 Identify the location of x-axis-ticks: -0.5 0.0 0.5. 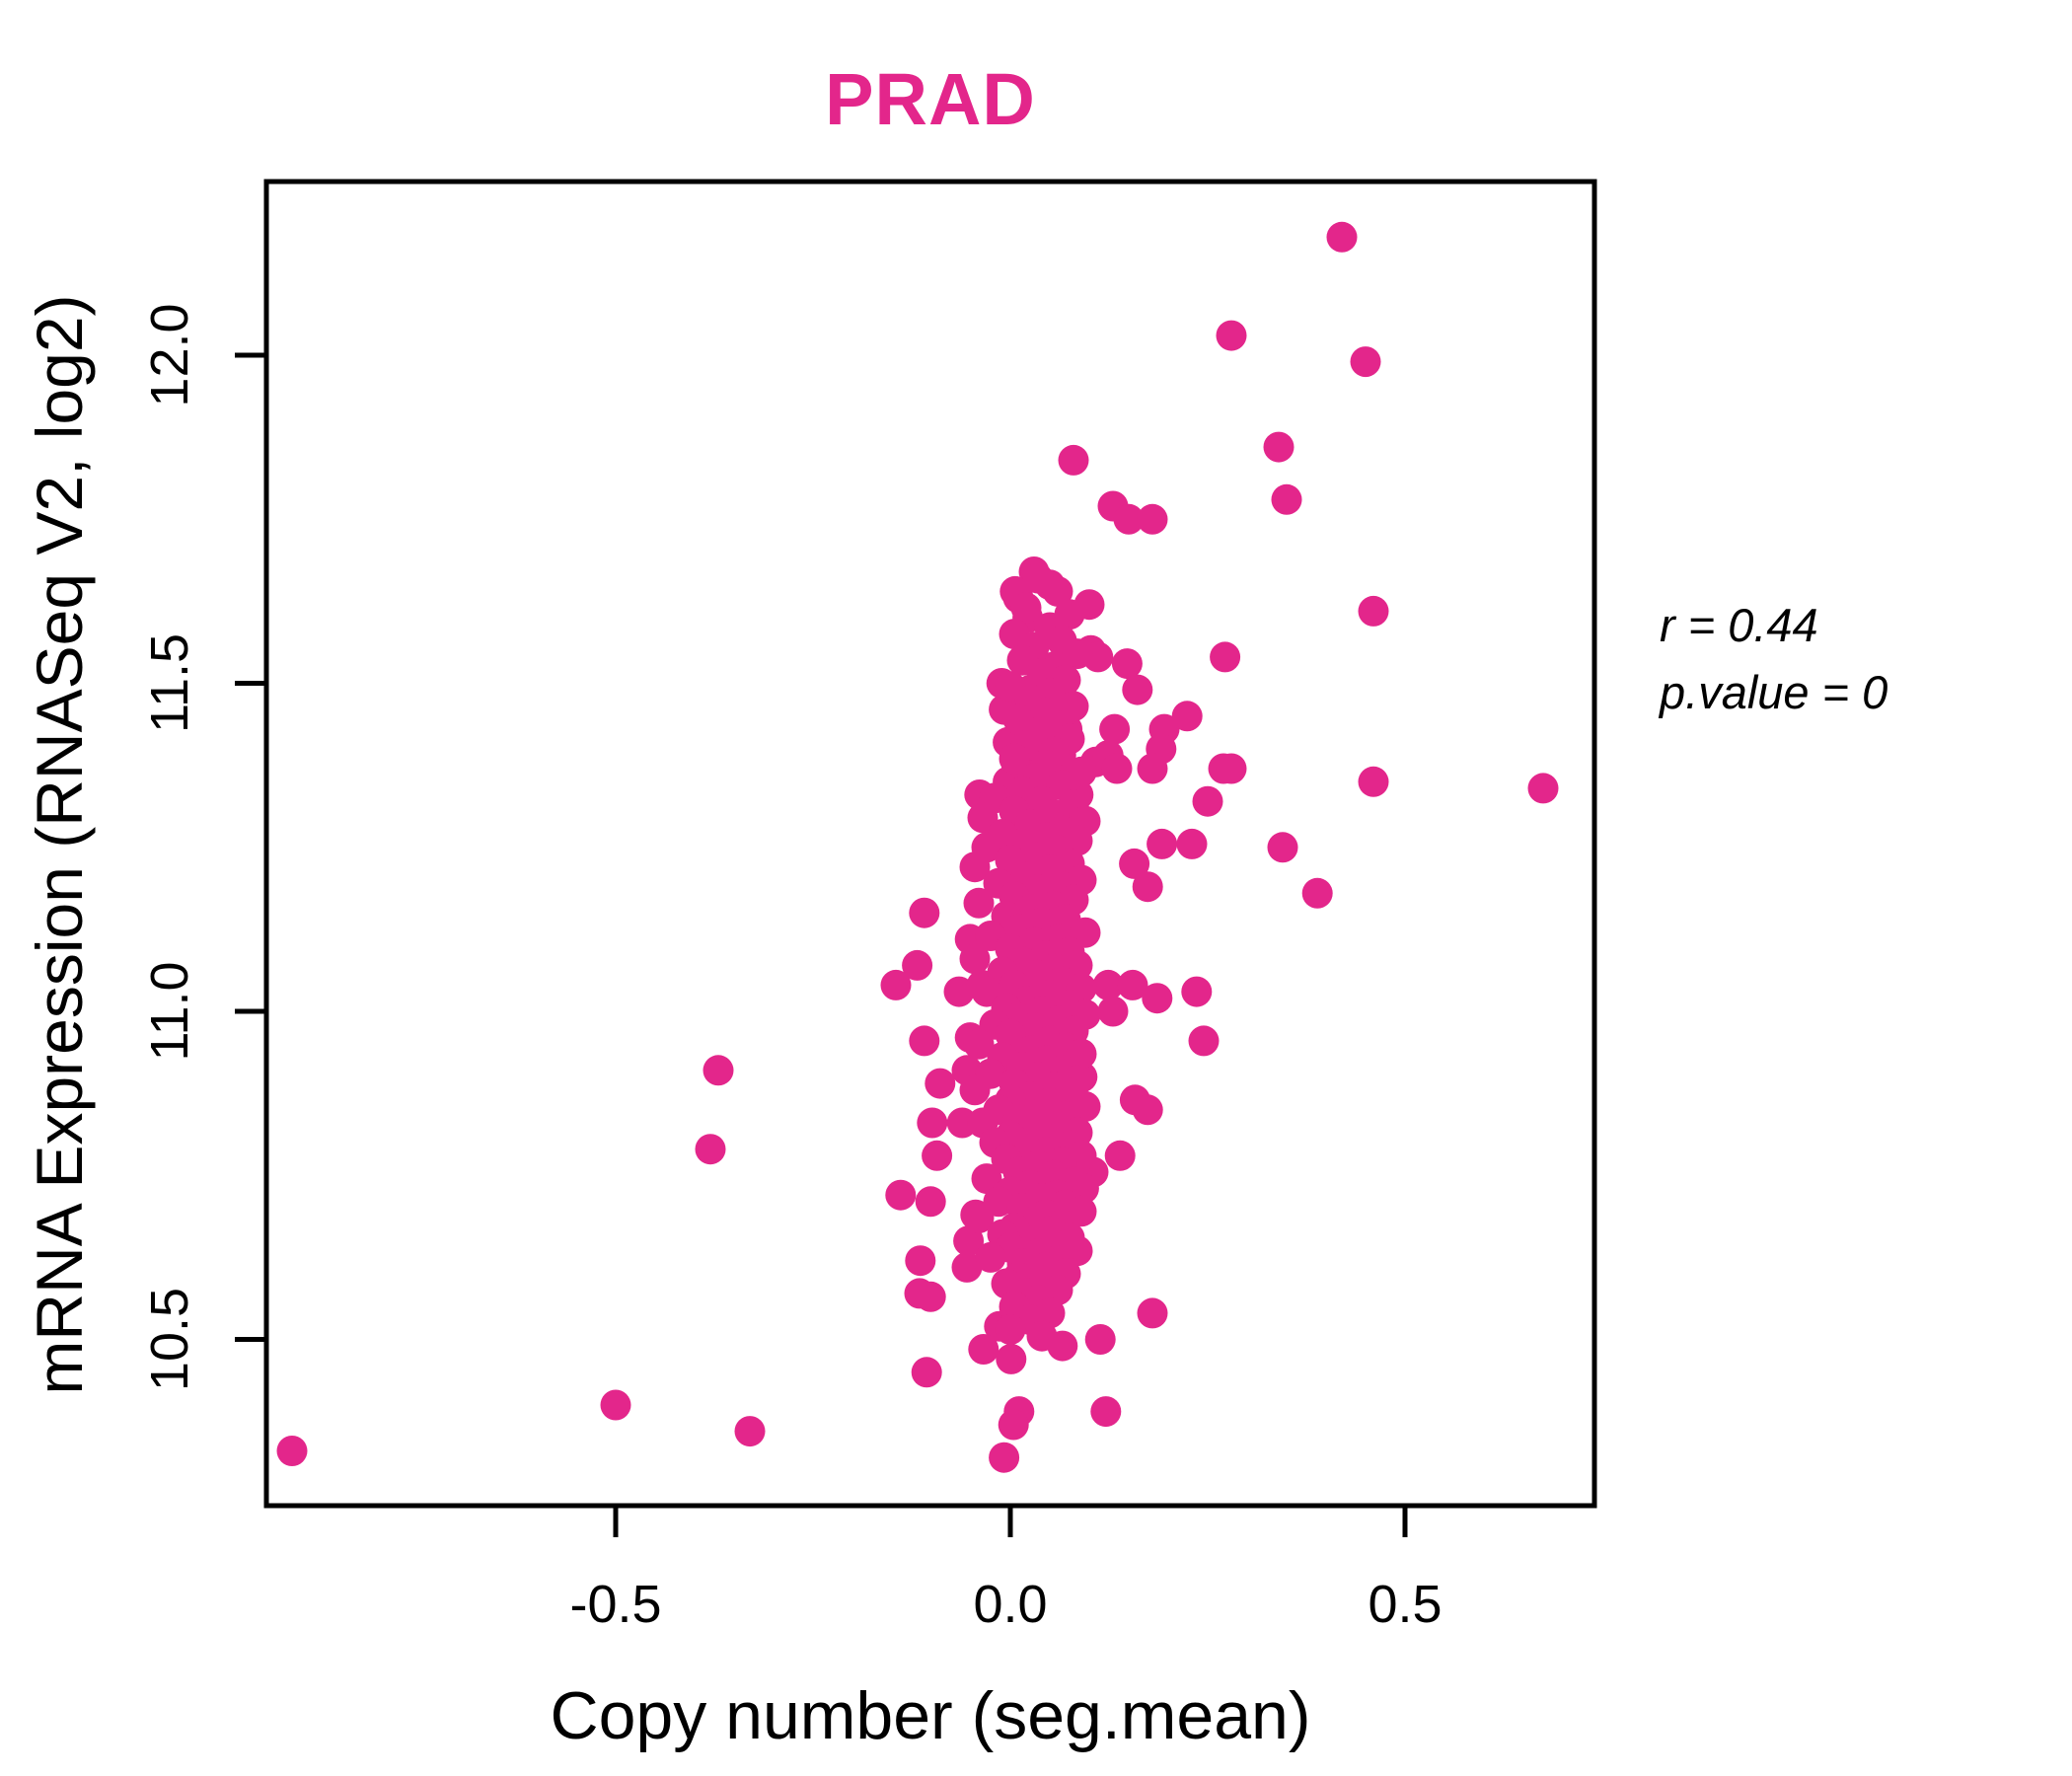
(1006, 1570).